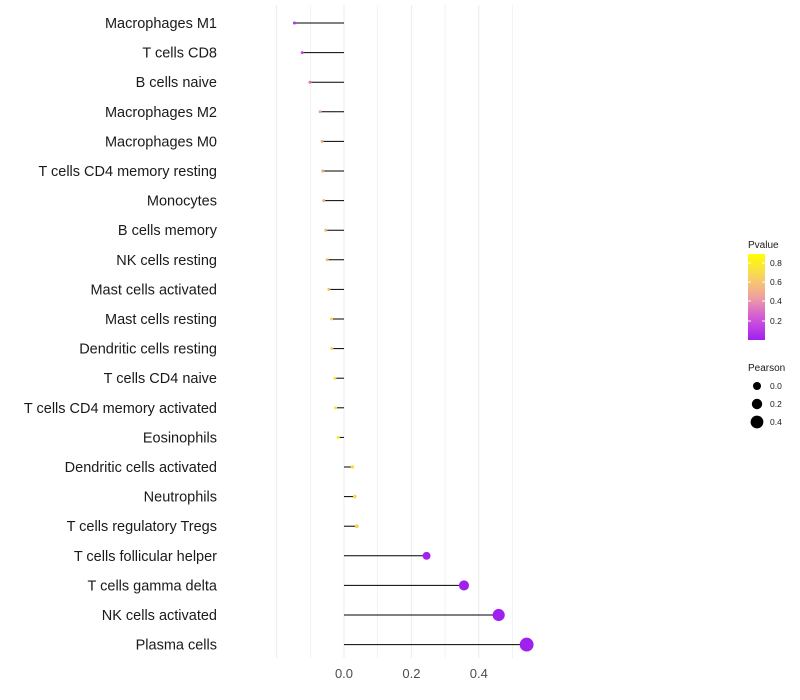 The width and height of the screenshot is (800, 700). What do you see at coordinates (776, 422) in the screenshot?
I see `pearson-legend-label: 0.4` at bounding box center [776, 422].